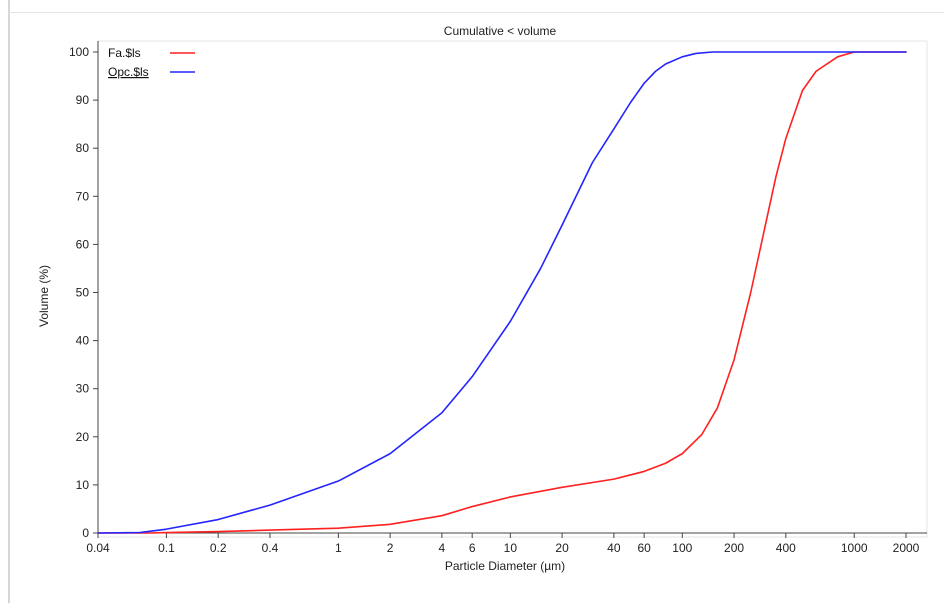 The width and height of the screenshot is (944, 603). I want to click on y-axis-label: Volume (%), so click(44, 296).